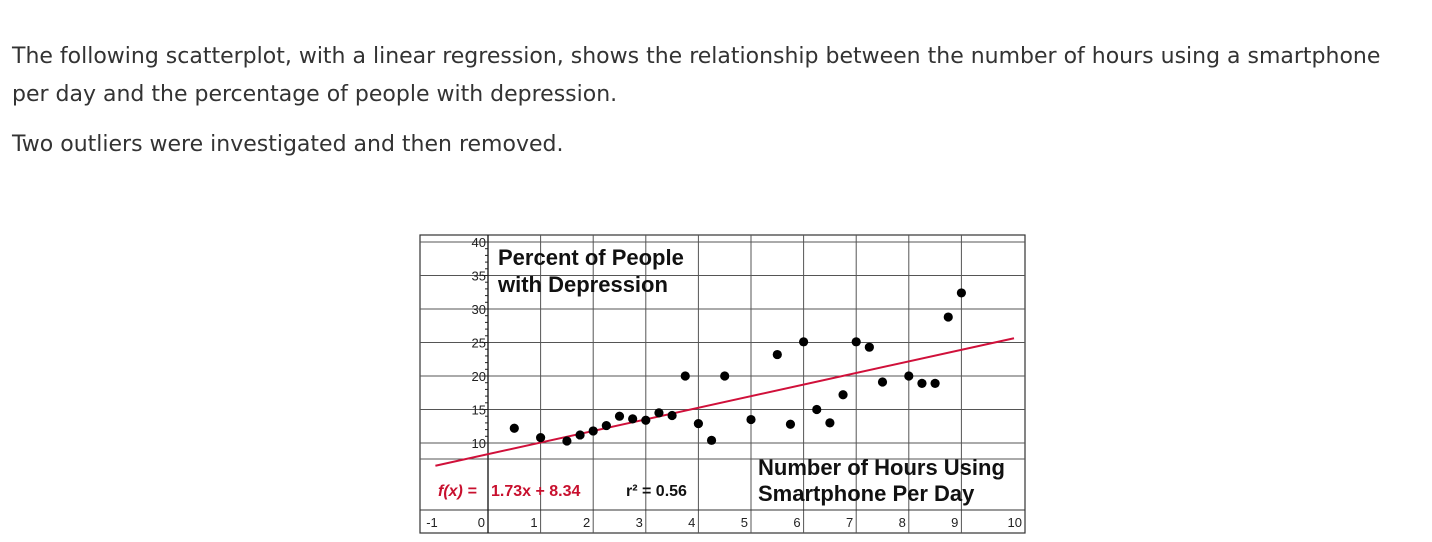  What do you see at coordinates (479, 276) in the screenshot?
I see `y-tick-label: 35` at bounding box center [479, 276].